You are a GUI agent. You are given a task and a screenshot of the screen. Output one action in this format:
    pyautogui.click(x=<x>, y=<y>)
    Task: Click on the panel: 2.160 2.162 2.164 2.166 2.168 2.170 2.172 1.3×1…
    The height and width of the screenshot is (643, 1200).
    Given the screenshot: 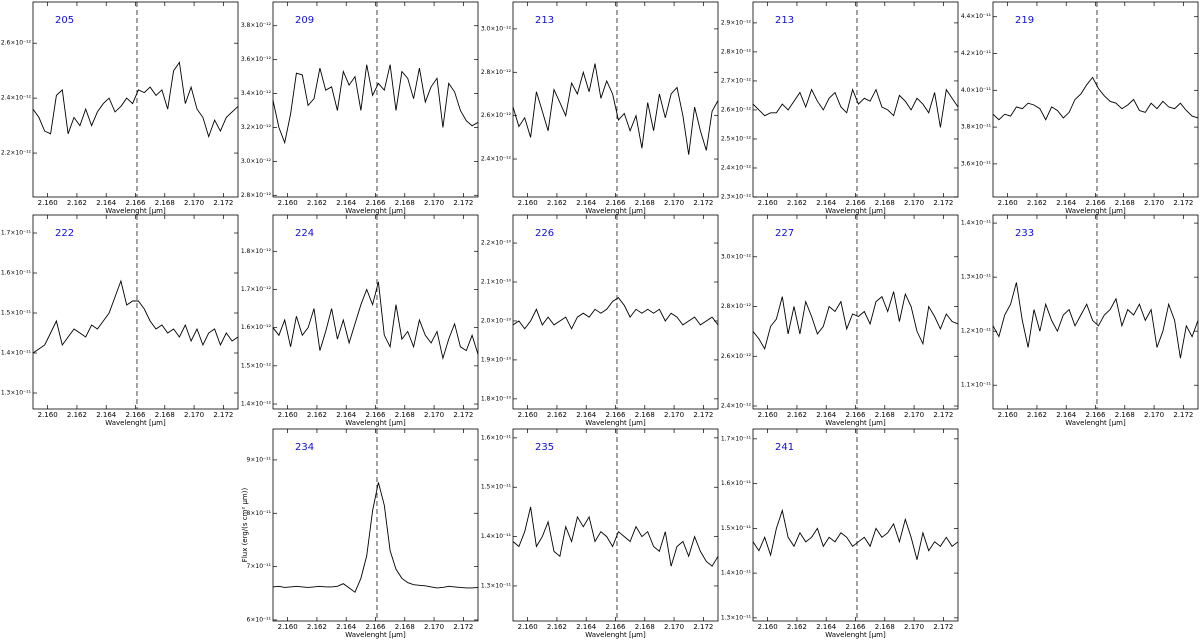 What is the action you would take?
    pyautogui.click(x=120, y=320)
    